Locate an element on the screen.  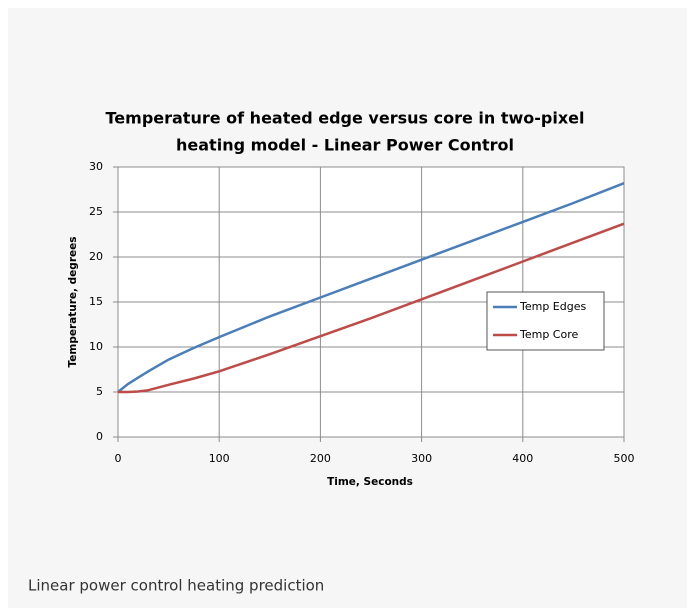
legend-box is located at coordinates (545, 321).